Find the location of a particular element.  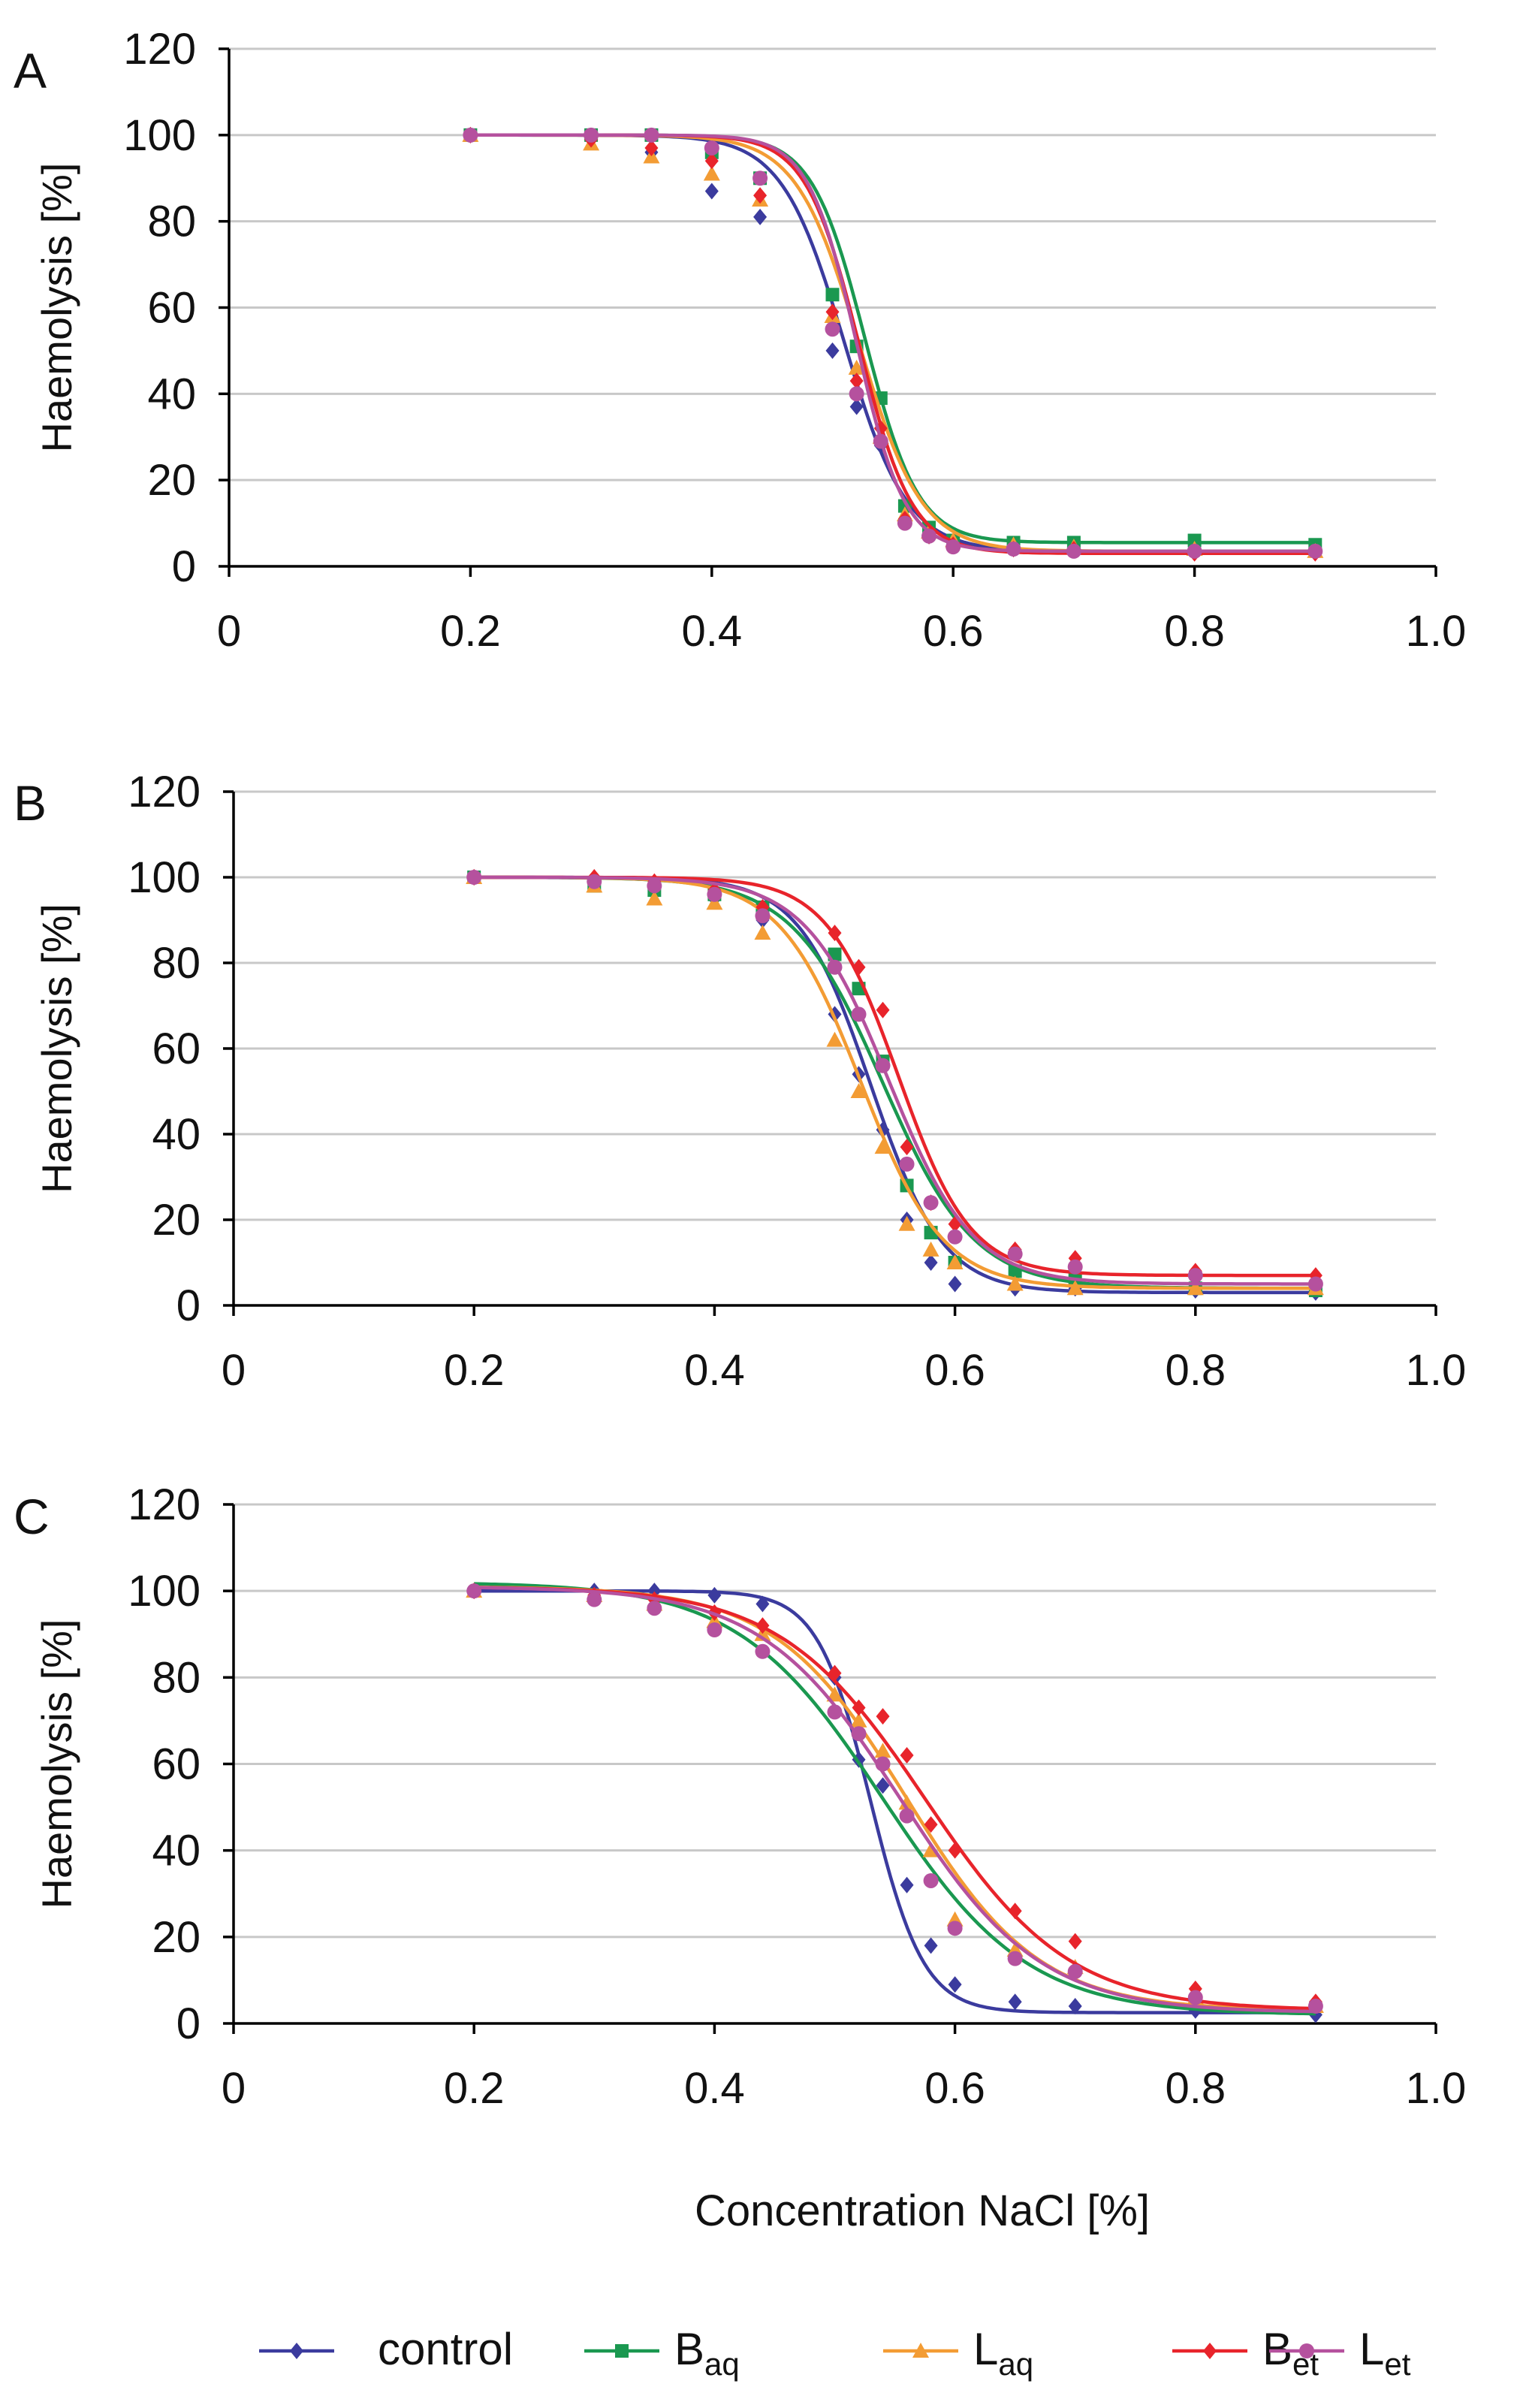

legend-item: Let is located at coordinates (1340, 2353).